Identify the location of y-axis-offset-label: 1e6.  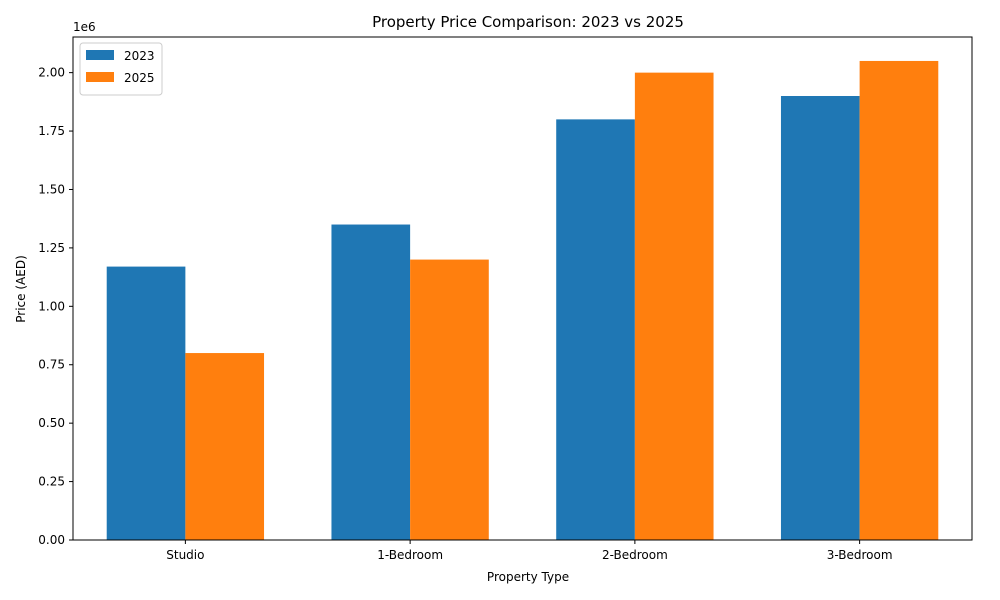
(84, 27).